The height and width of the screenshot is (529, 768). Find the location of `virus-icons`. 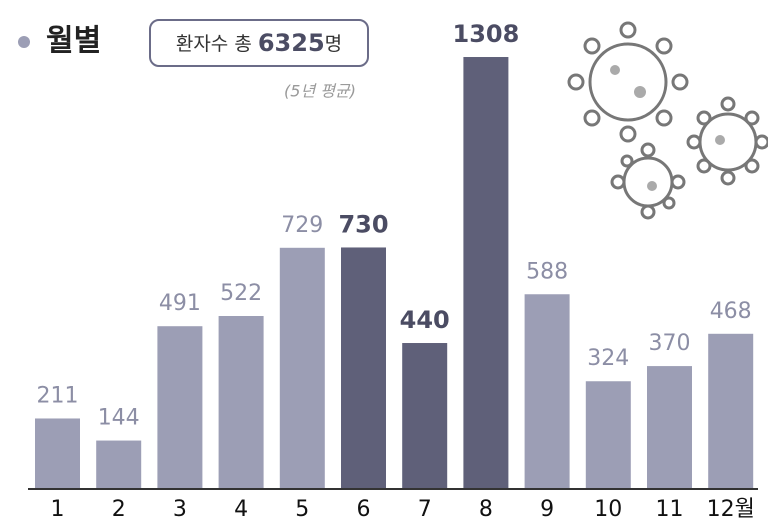

virus-icons is located at coordinates (667, 120).